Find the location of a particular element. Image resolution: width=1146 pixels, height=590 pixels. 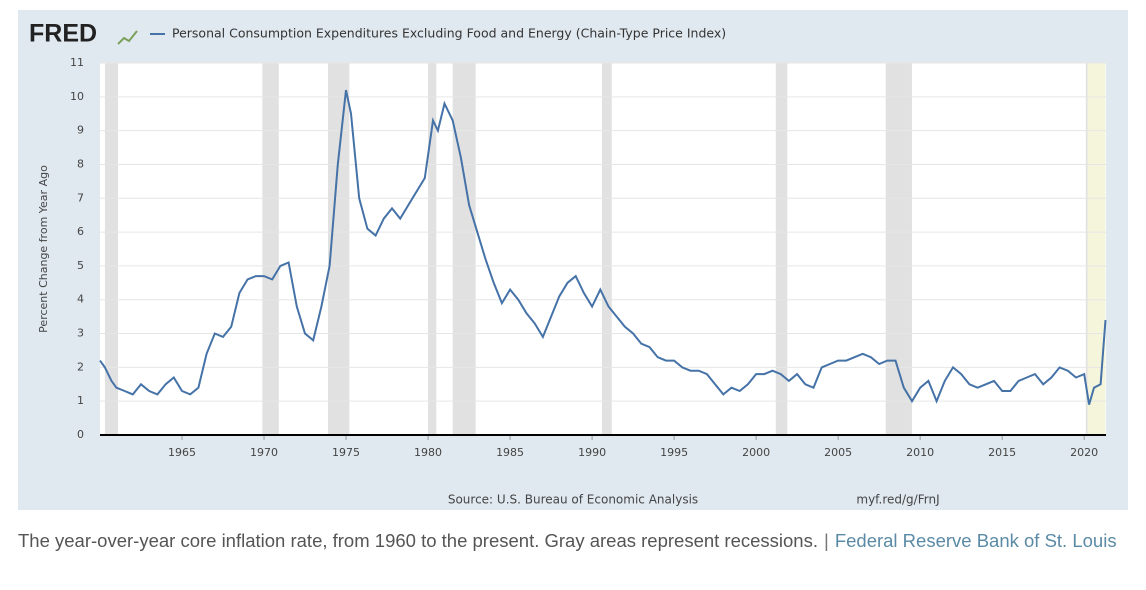

y-tick-label: 8 is located at coordinates (80, 163).